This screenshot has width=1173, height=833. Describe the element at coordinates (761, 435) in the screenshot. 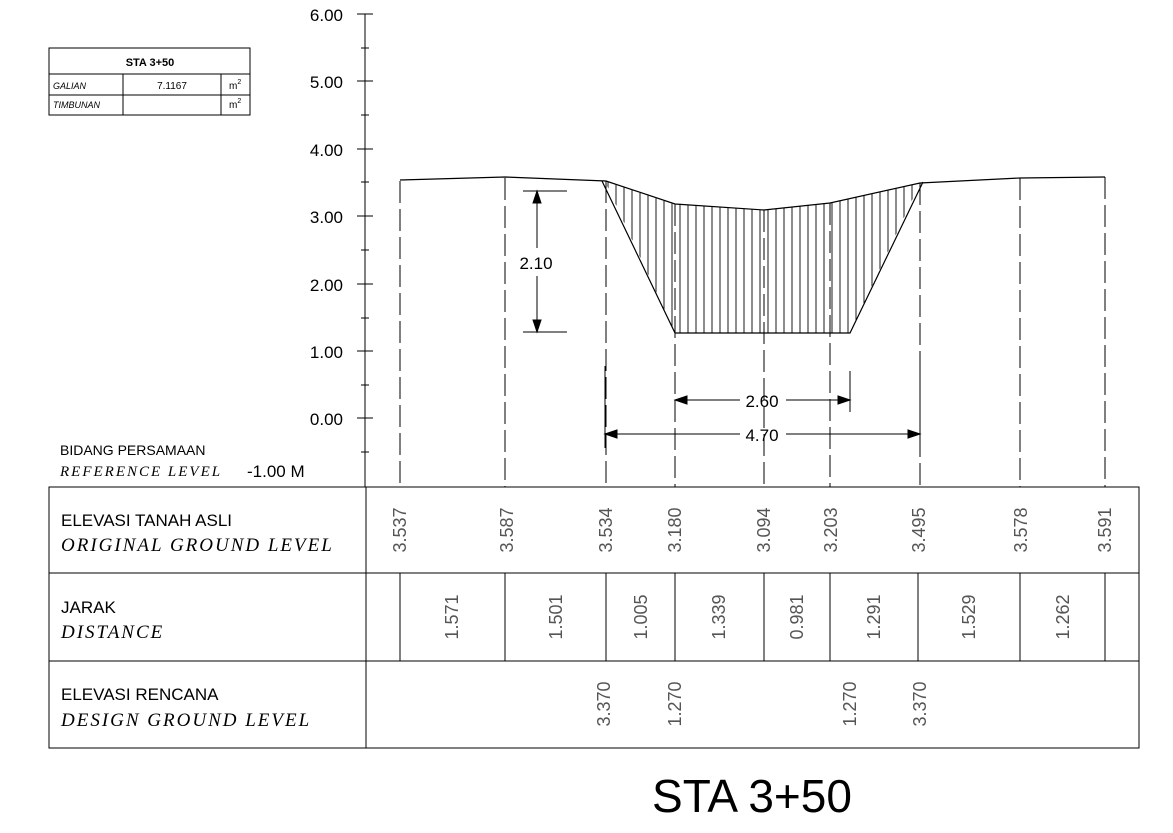

I see `top-width-label: 4.70` at that location.